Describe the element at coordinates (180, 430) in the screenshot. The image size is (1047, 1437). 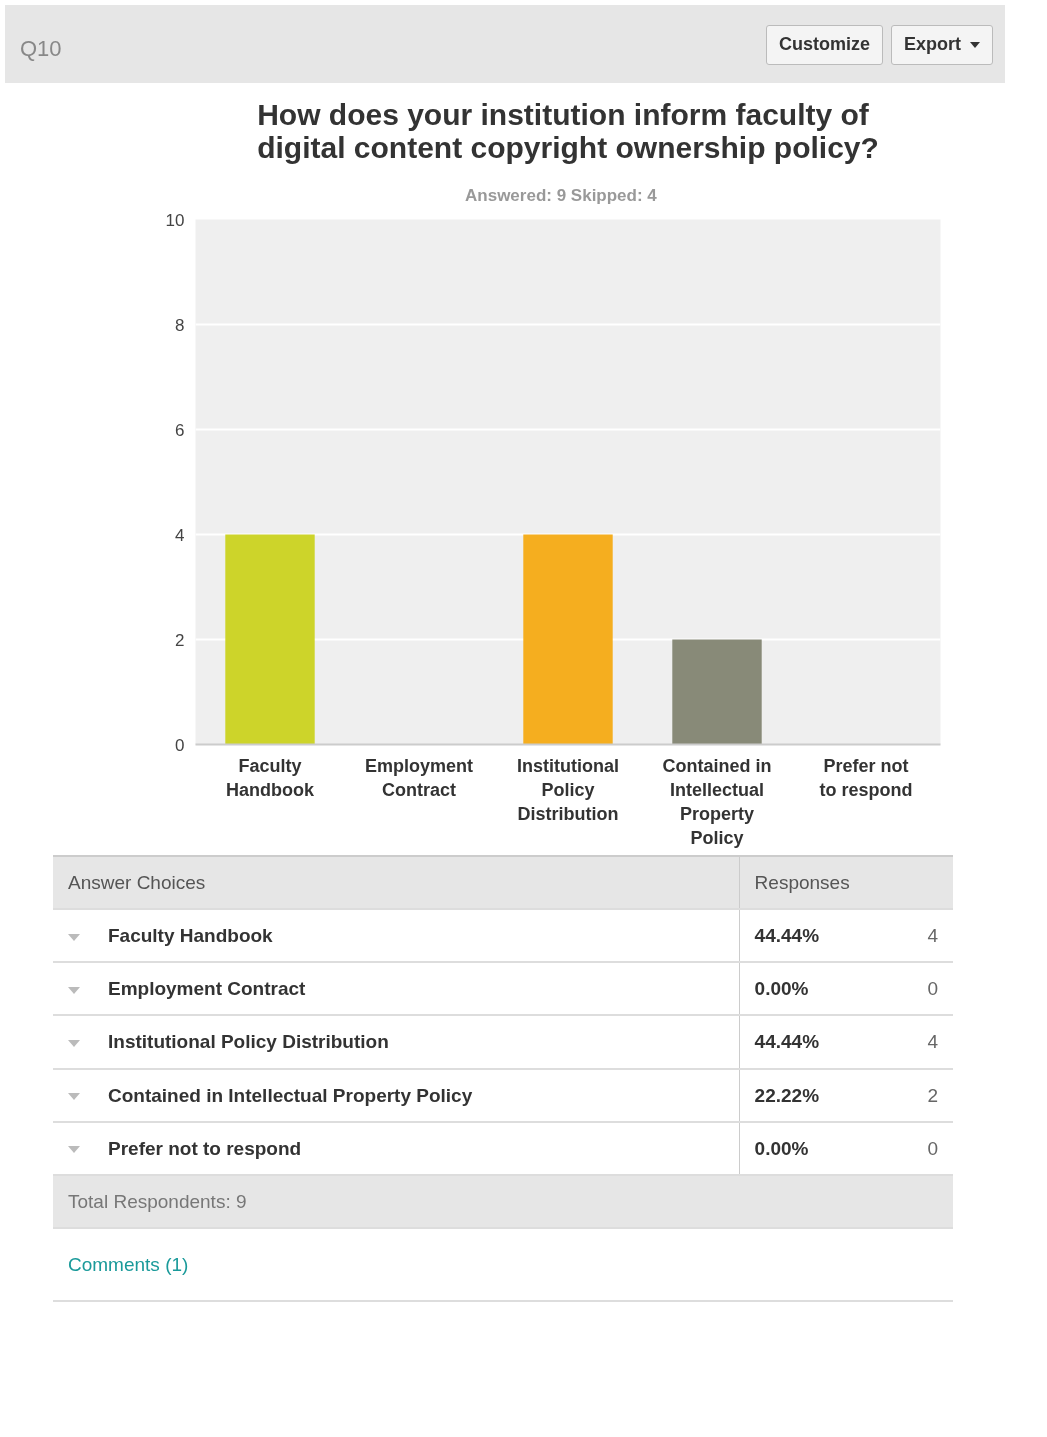
I see `y-tick-label: 6` at that location.